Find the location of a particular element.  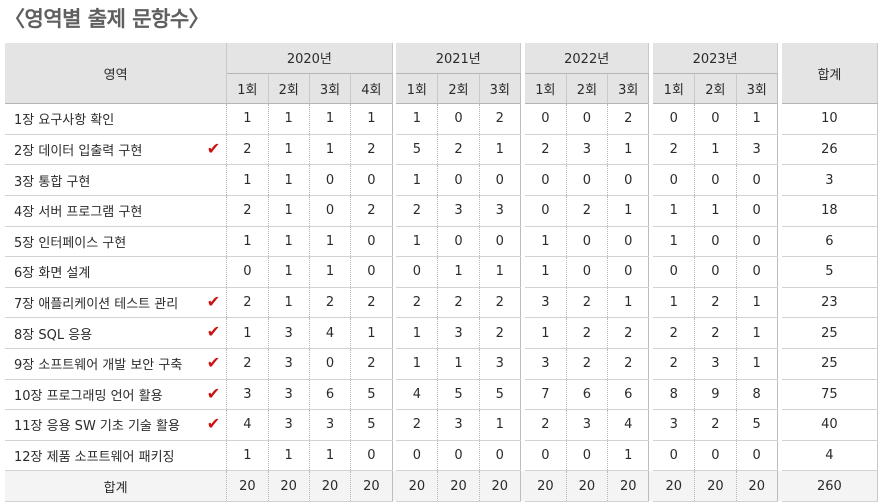

area-cell: 12장 제품 소프트웨어 패키징 is located at coordinates (116, 456).